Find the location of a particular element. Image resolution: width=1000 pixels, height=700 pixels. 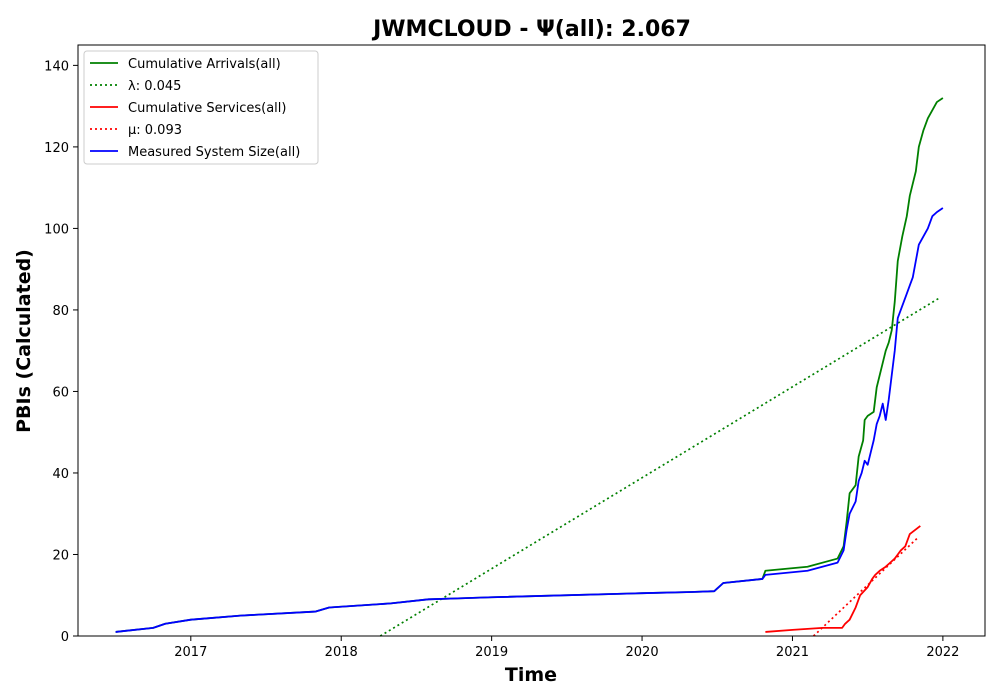

legend-label: Measured System Size(all) is located at coordinates (214, 152).